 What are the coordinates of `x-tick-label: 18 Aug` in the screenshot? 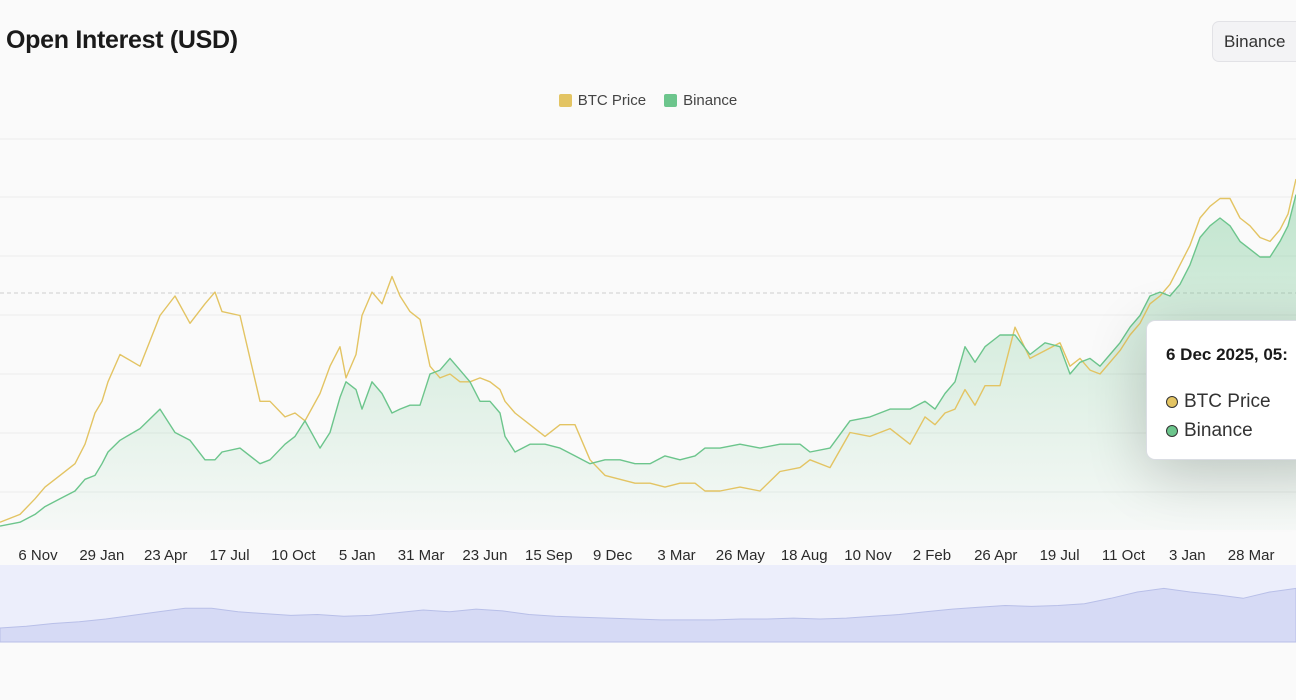 It's located at (804, 555).